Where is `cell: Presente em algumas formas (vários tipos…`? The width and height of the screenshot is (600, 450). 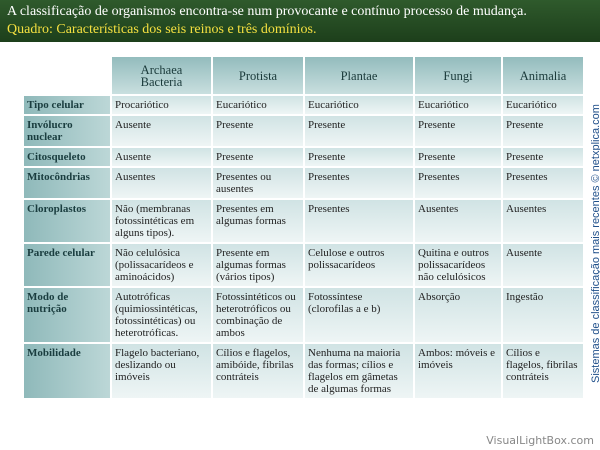
cell: Presente em algumas formas (vários tipos… is located at coordinates (258, 265).